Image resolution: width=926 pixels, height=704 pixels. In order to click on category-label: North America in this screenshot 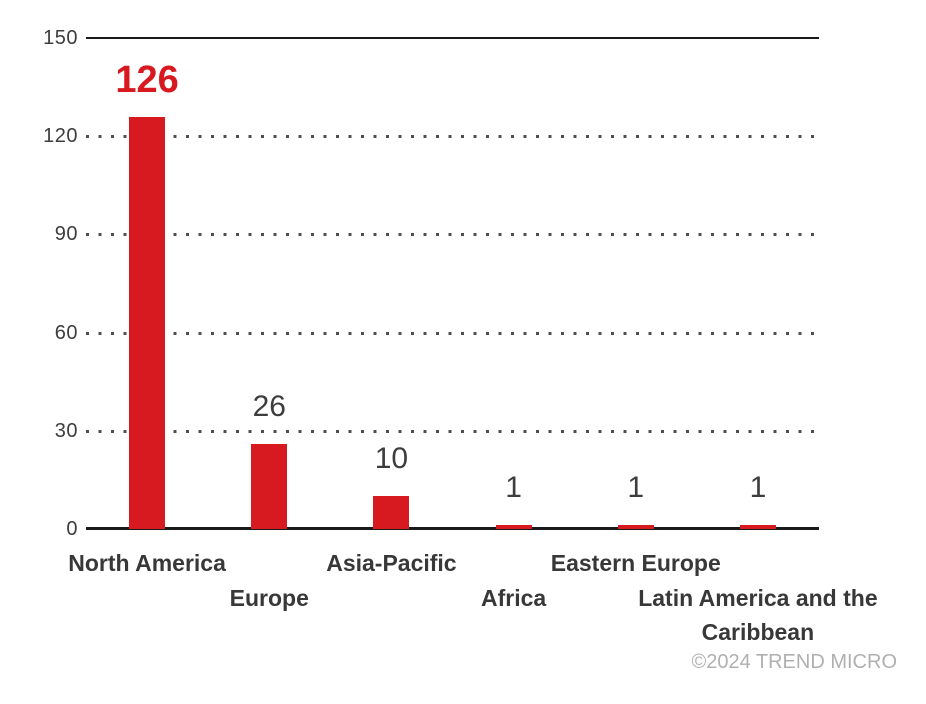, I will do `click(147, 563)`.